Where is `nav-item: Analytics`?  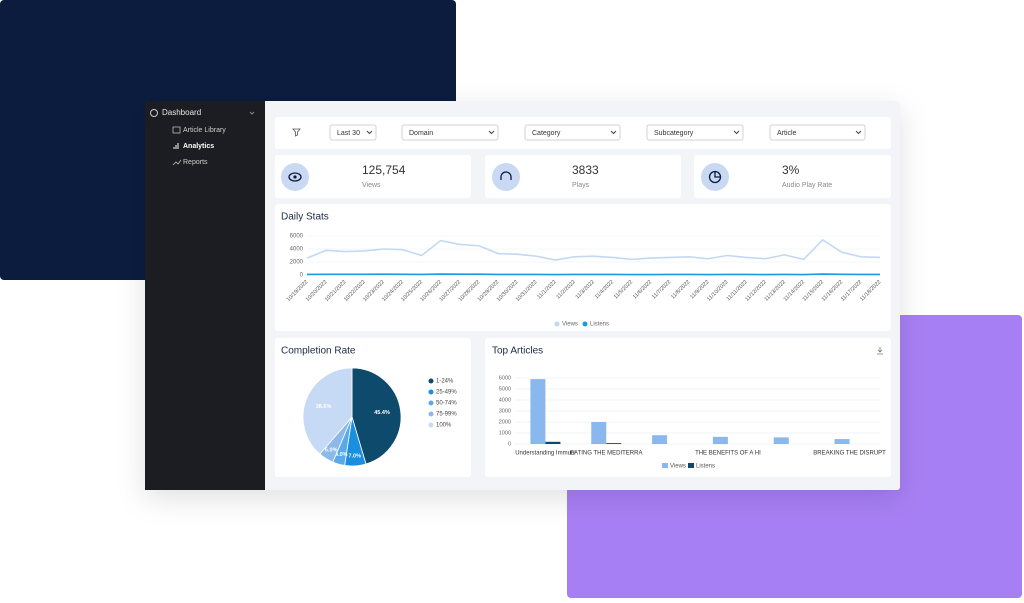 nav-item: Analytics is located at coordinates (198, 146).